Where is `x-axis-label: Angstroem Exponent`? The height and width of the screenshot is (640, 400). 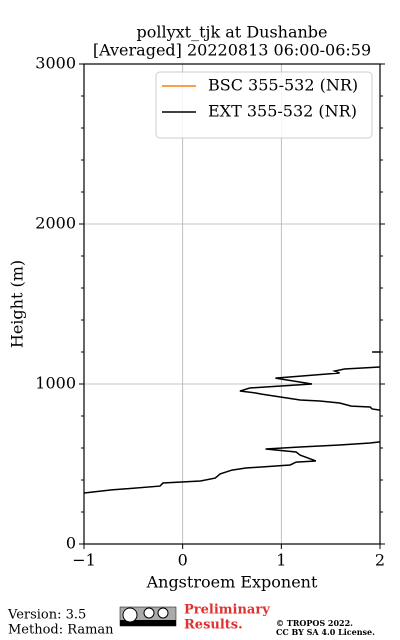
x-axis-label: Angstroem Exponent is located at coordinates (232, 582).